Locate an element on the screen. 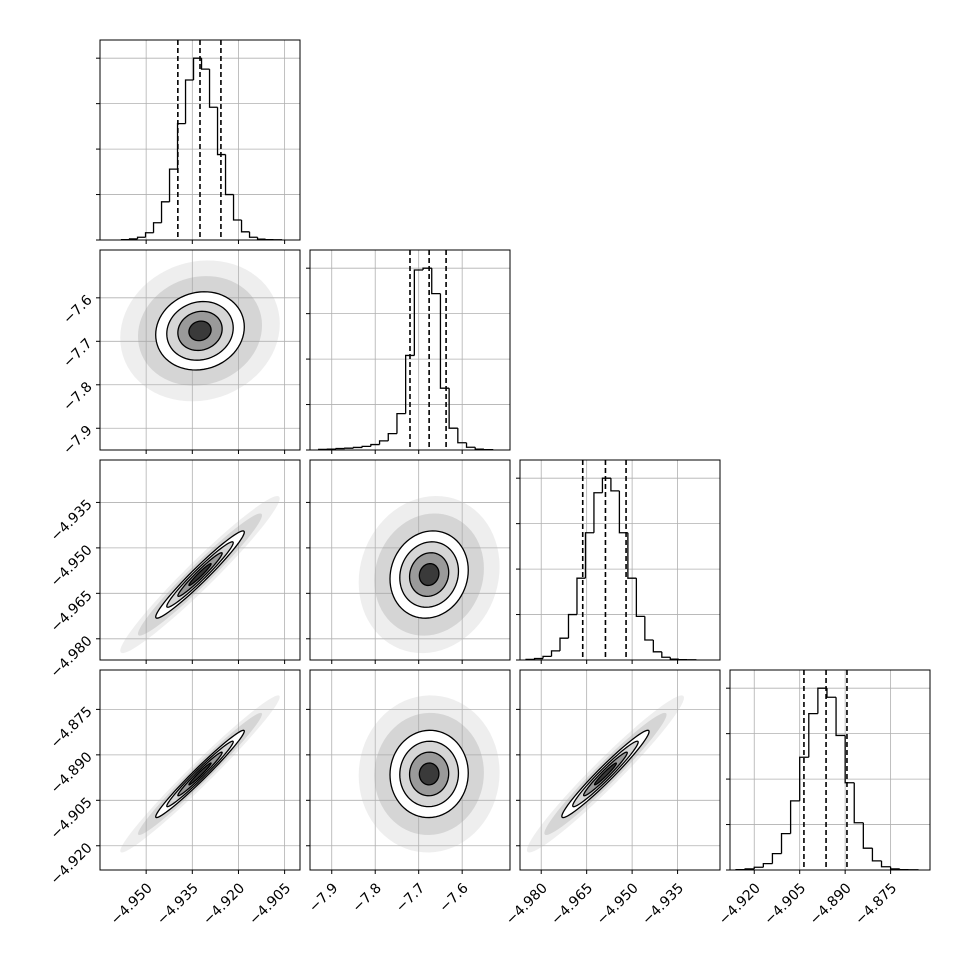 Image resolution: width=970 pixels, height=970 pixels. y-tick-label: −4.905 is located at coordinates (72, 819).